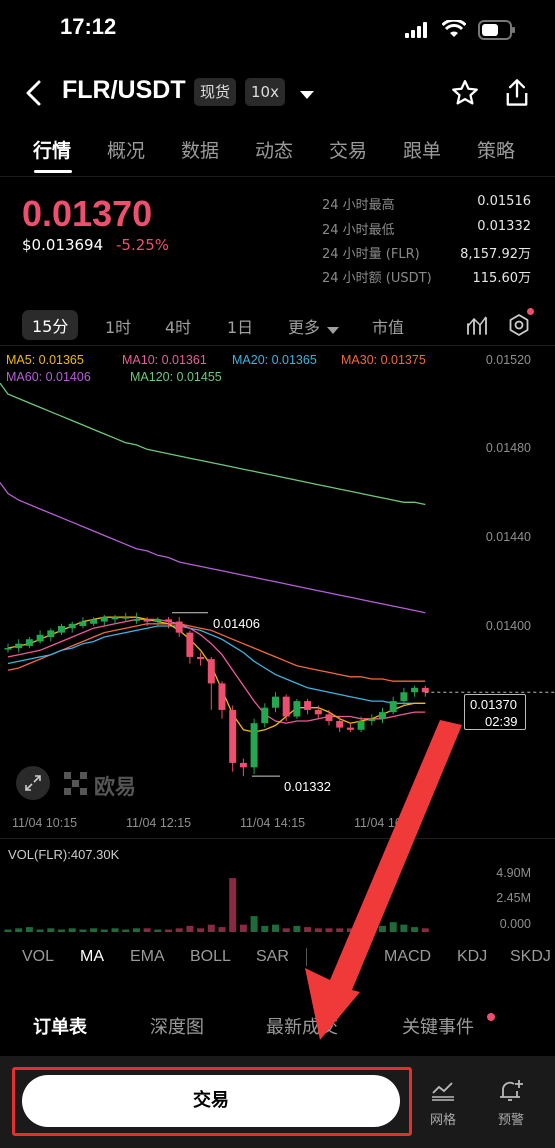 The height and width of the screenshot is (1148, 555). What do you see at coordinates (143, 245) in the screenshot?
I see `price-change: -5.25%` at bounding box center [143, 245].